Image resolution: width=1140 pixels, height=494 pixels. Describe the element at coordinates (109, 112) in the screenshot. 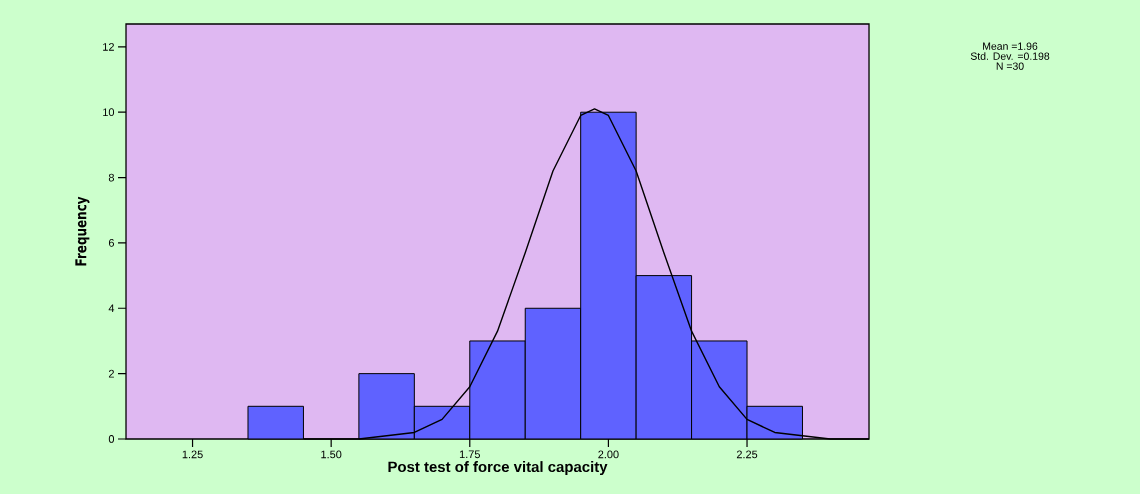

I see `y-tick-label: 10` at that location.